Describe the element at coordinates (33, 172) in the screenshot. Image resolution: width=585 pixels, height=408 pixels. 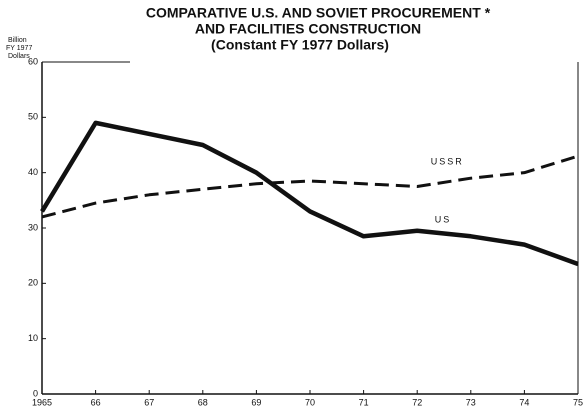
I see `y-tick-label: 40` at that location.